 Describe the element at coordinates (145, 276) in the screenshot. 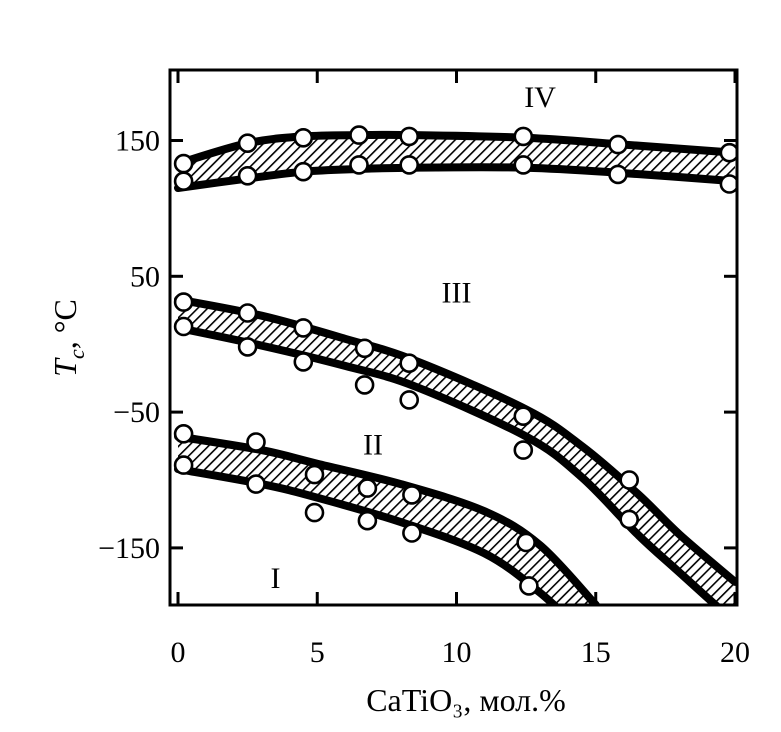

I see `y-tick-label-50: 50` at that location.